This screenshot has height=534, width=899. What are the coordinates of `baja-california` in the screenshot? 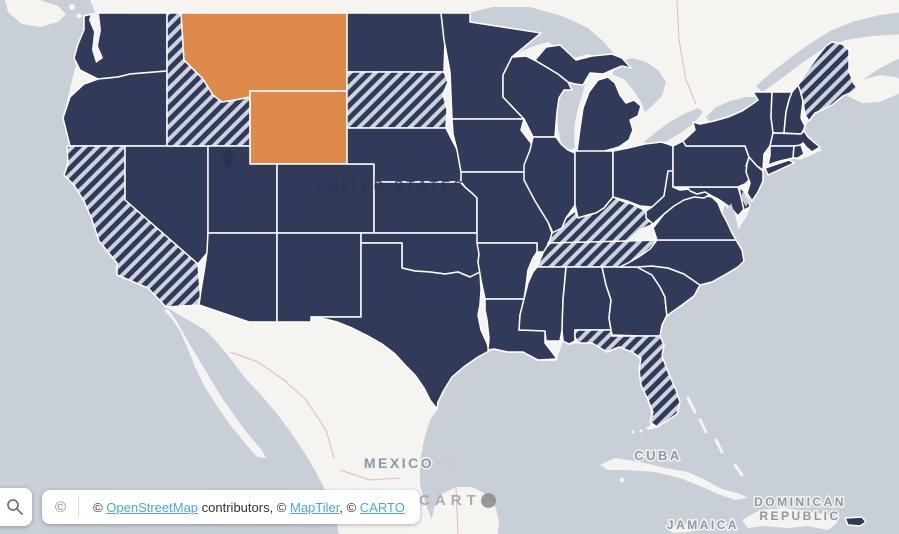 It's located at (215, 383).